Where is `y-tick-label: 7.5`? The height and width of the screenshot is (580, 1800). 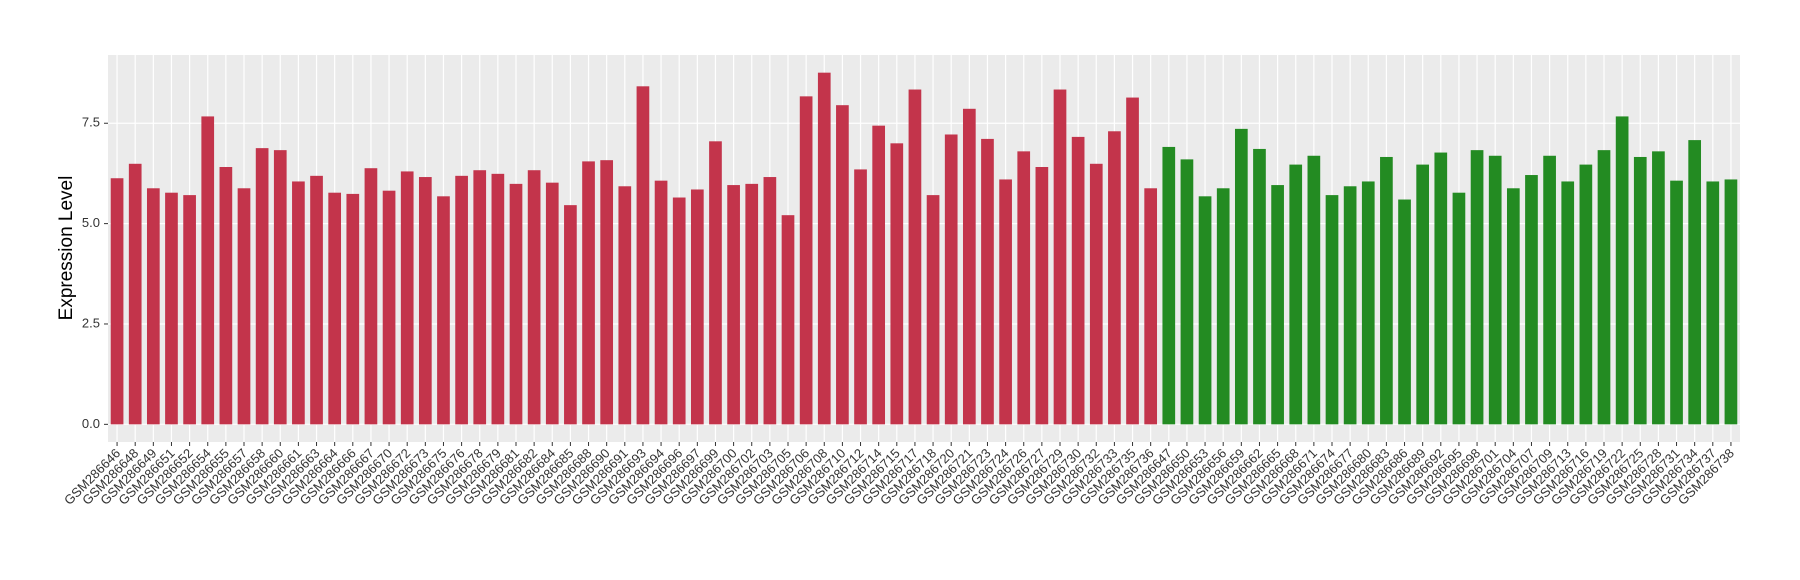
y-tick-label: 7.5 is located at coordinates (91, 122).